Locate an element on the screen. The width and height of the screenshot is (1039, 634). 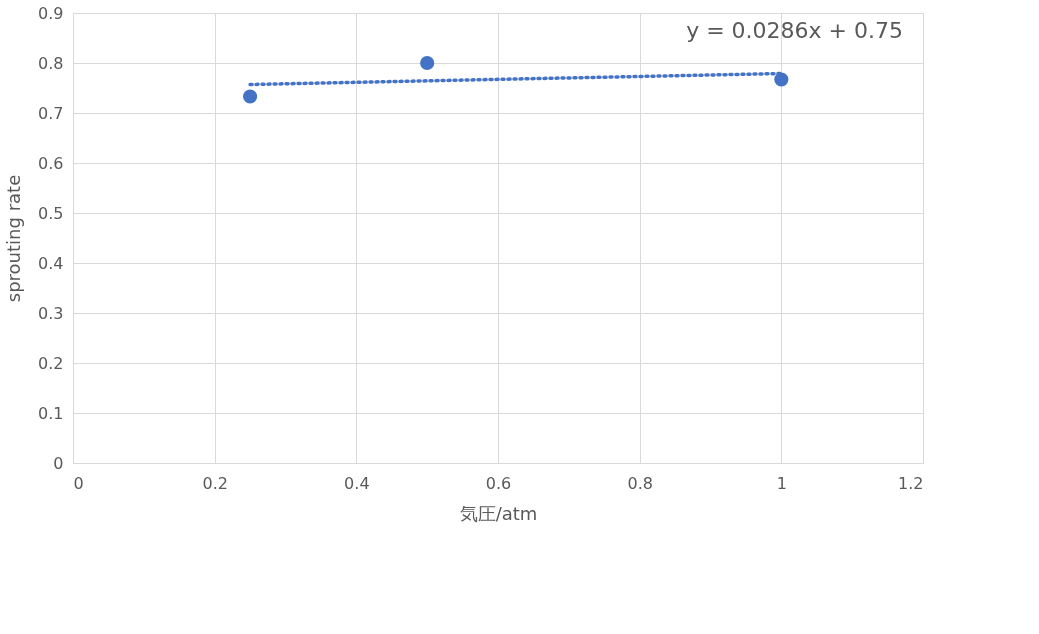
x-tick-label: 1 is located at coordinates (781, 483).